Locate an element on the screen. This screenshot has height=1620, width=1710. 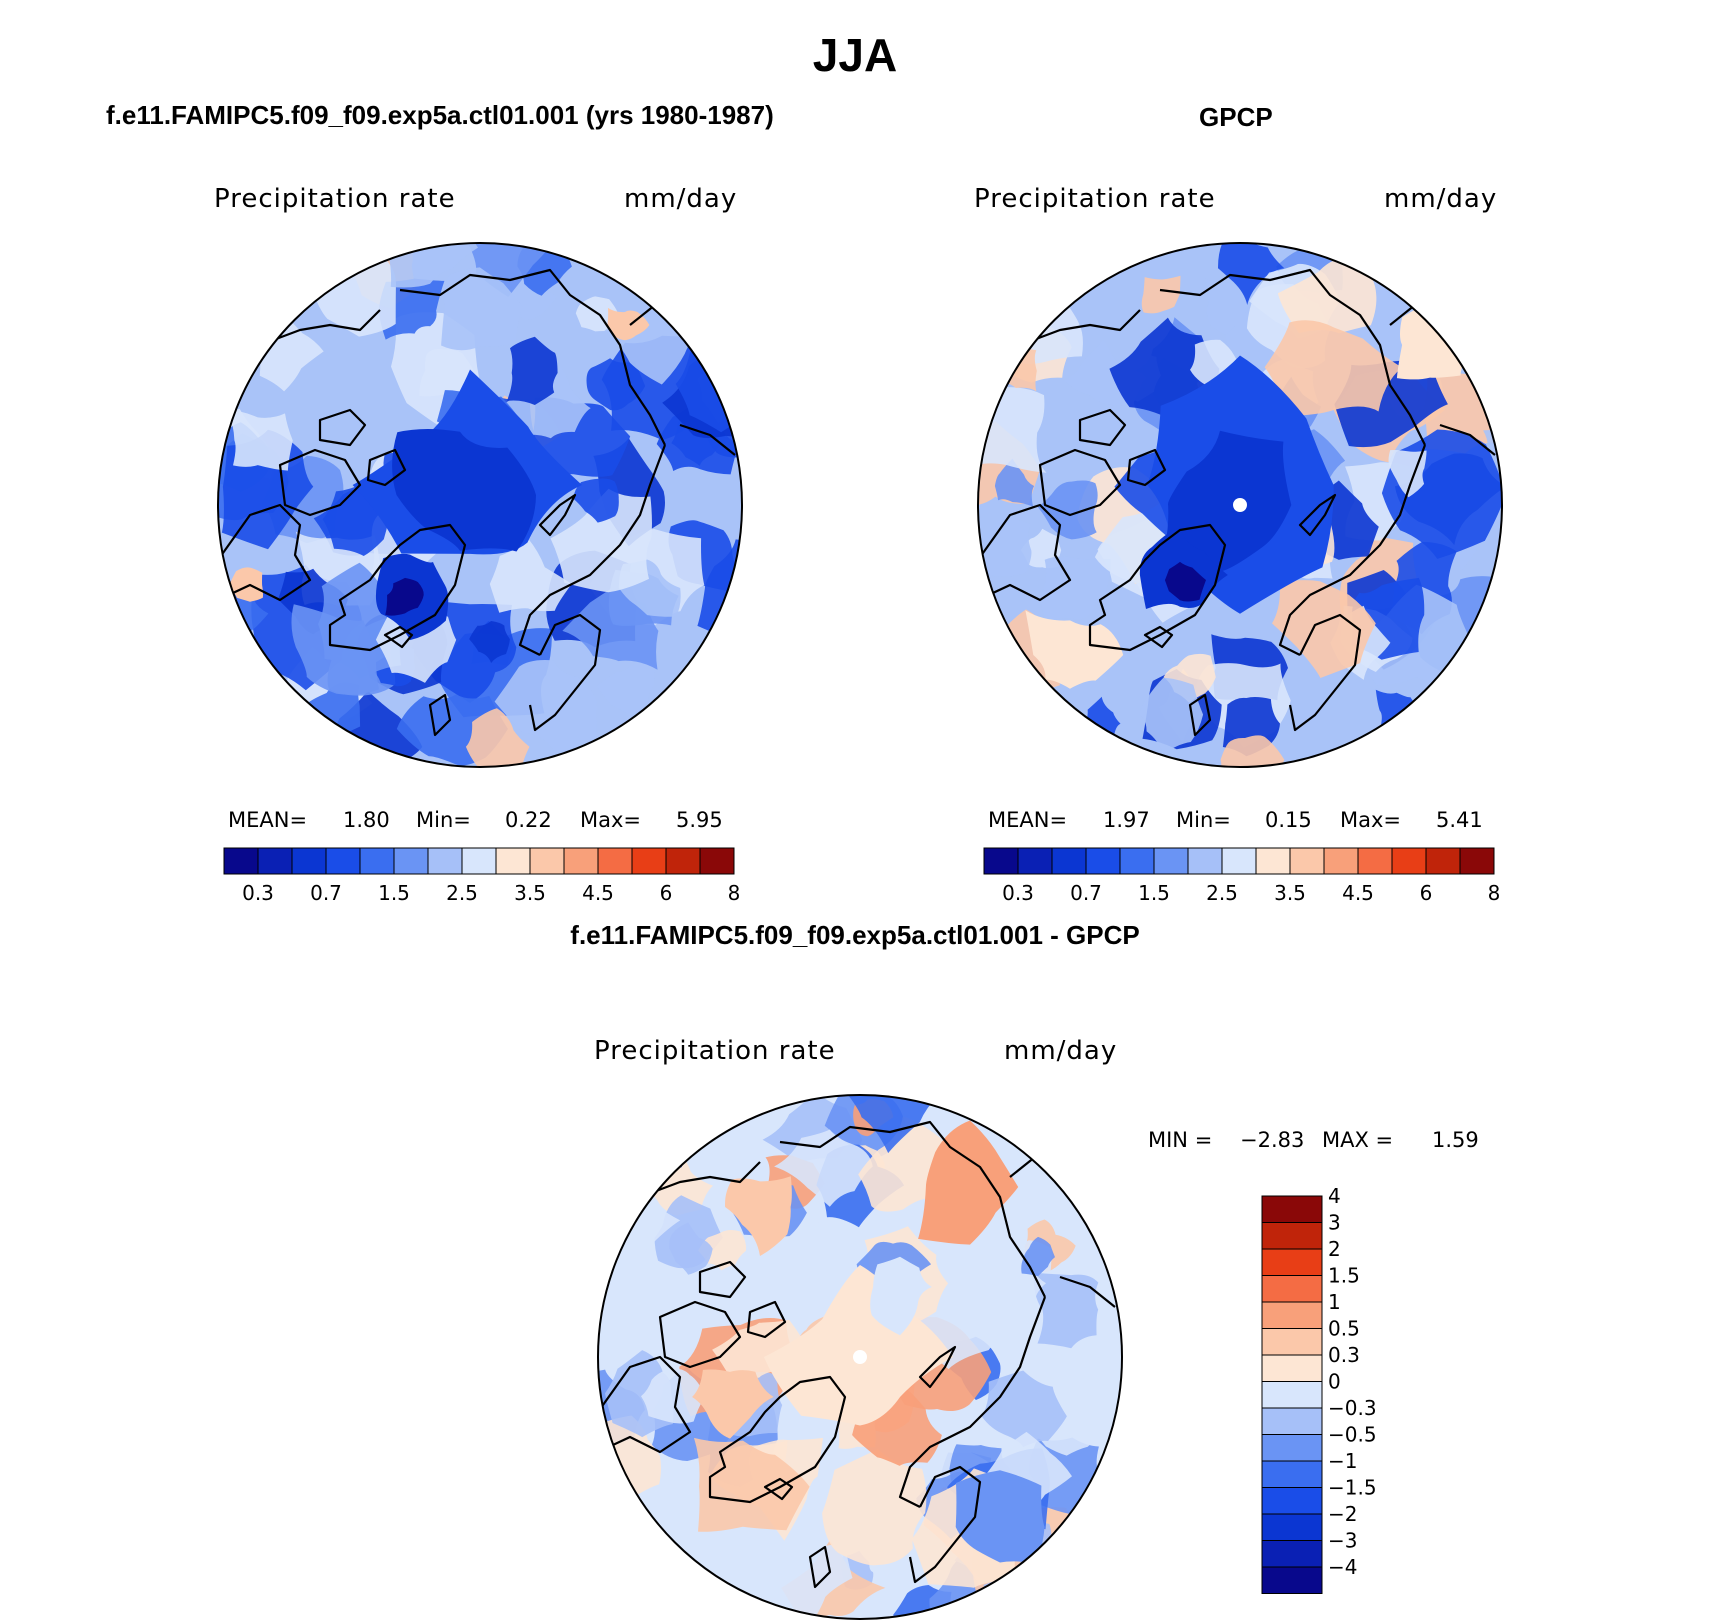
obs-colorbar: 0.3 0.7 1.5 2.5 3.5 4.5 6 8 is located at coordinates (1242, 876).